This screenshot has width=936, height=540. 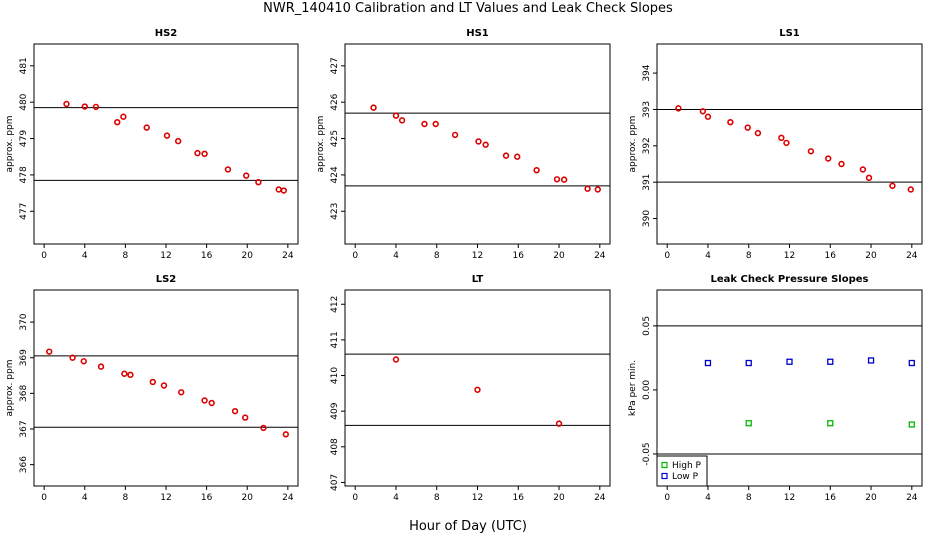 What do you see at coordinates (335, 339) in the screenshot?
I see `y-tick-label: 411` at bounding box center [335, 339].